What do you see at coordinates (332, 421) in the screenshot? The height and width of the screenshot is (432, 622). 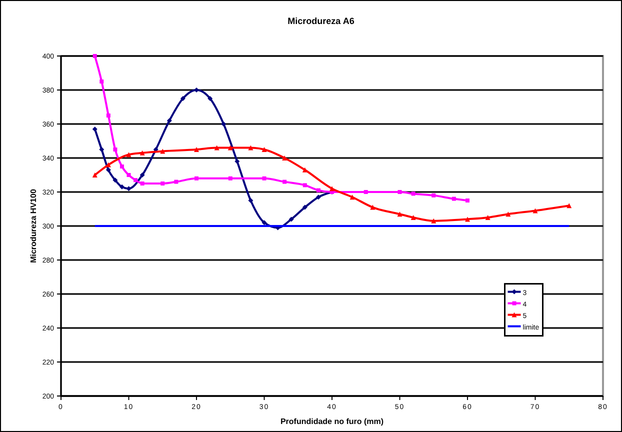 I see `x-axis-title: Profundidade no furo (mm)` at bounding box center [332, 421].